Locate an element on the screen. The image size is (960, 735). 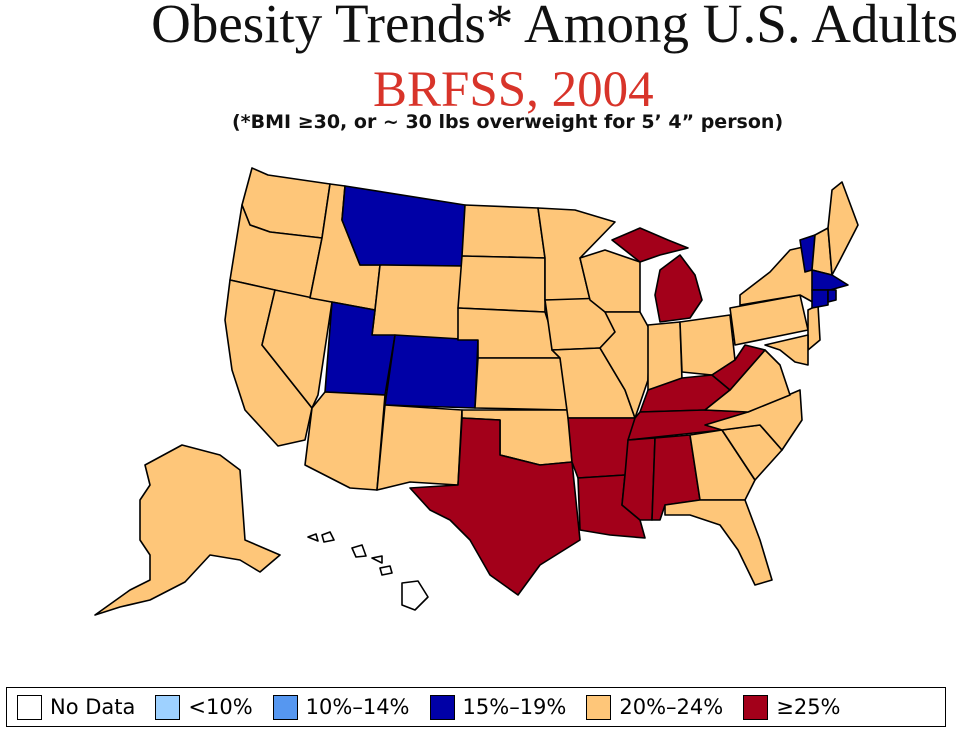
state-north-dakota is located at coordinates (503, 231).